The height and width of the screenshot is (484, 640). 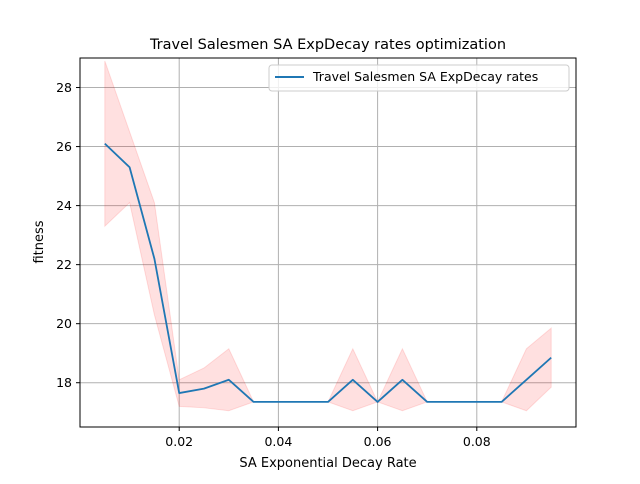 I want to click on y-tick-label: 28, so click(x=64, y=87).